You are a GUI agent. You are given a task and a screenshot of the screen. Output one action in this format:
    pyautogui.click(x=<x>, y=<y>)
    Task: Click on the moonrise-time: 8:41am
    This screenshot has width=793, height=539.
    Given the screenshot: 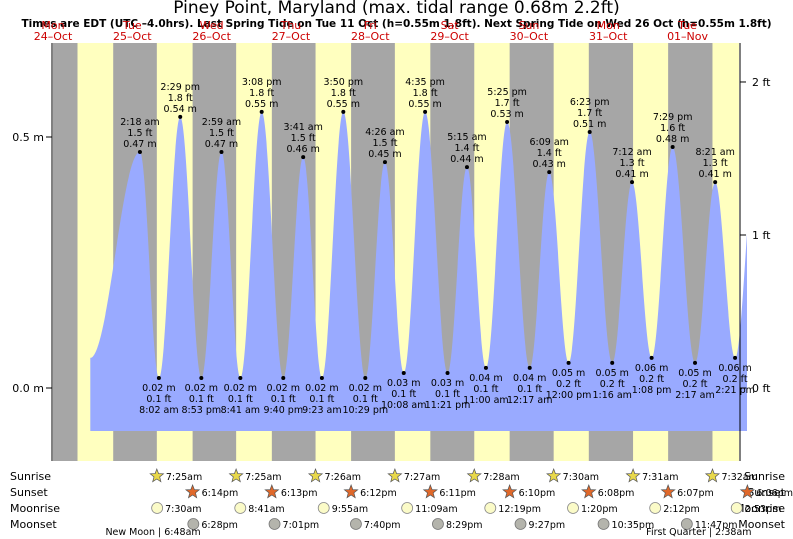 What is the action you would take?
    pyautogui.click(x=266, y=509)
    